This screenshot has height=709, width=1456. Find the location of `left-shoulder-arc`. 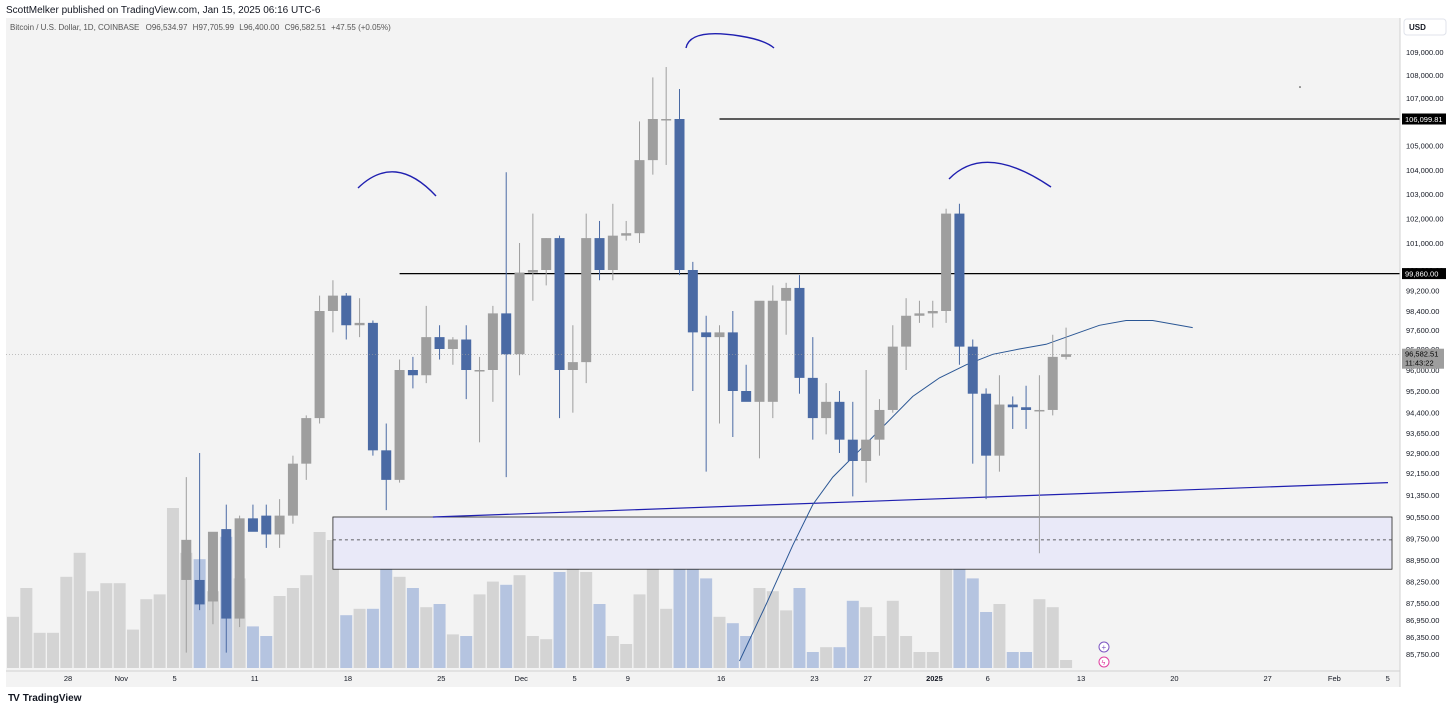

left-shoulder-arc is located at coordinates (397, 184).